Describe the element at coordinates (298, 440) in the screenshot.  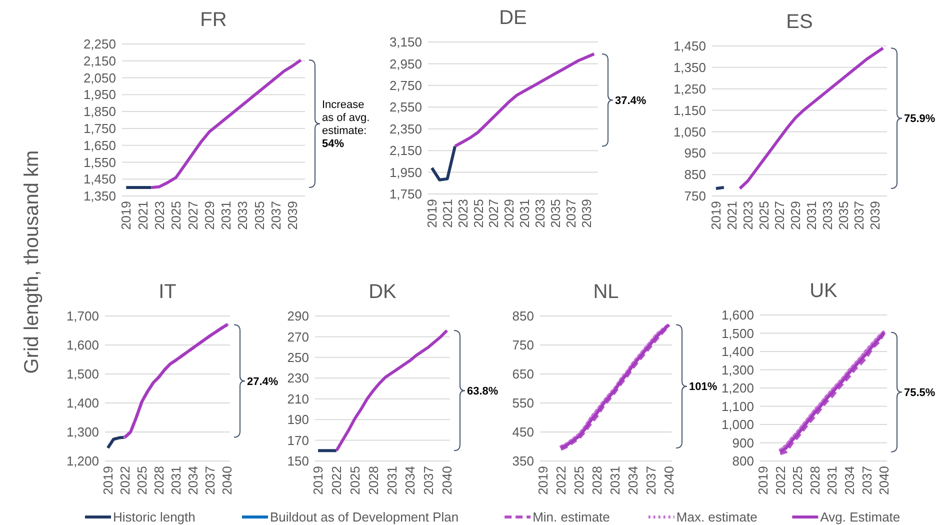
I see `y-tick-label: 170` at that location.